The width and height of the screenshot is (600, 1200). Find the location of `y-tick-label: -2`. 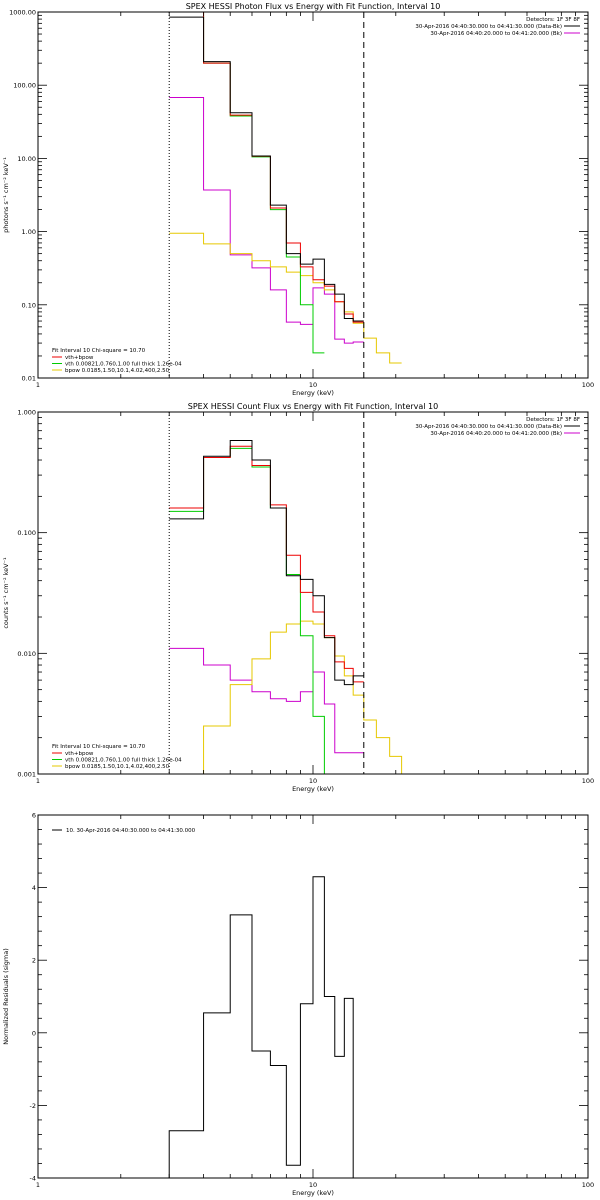

y-tick-label: -2 is located at coordinates (33, 1106).